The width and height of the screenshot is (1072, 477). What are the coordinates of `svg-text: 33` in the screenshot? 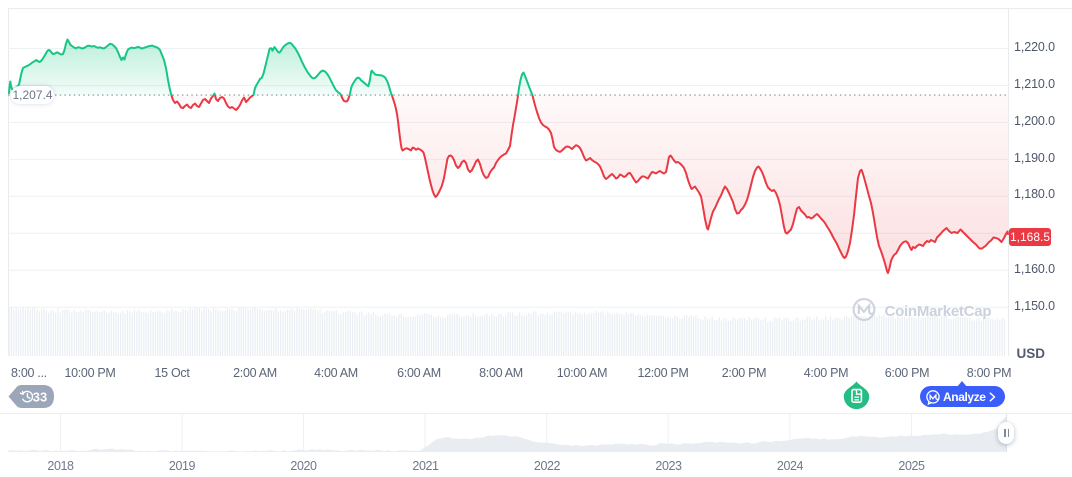 It's located at (40, 396).